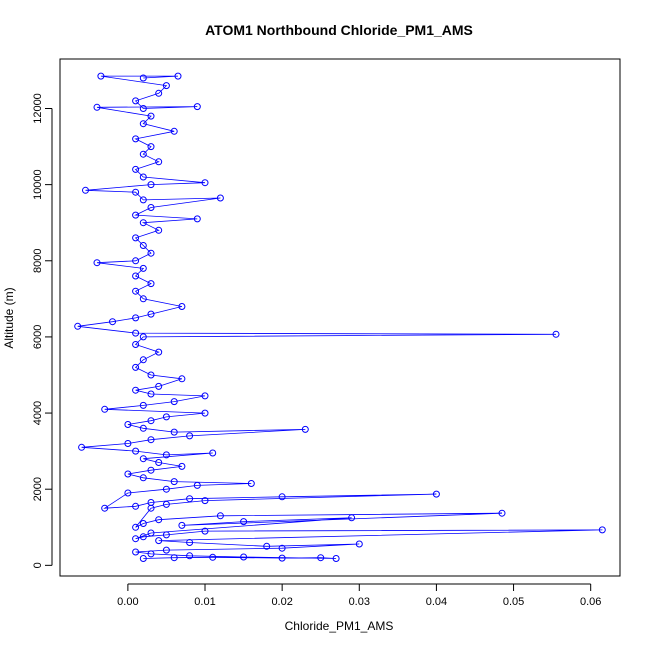 The image size is (650, 650). I want to click on x-tick-label: 0.01, so click(204, 602).